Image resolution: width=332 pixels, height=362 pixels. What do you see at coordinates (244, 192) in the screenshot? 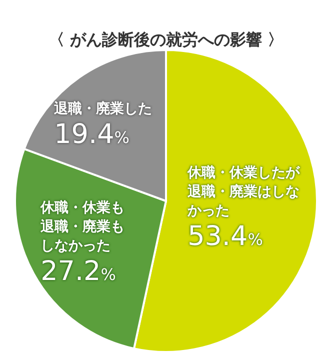
I see `slice-label: 休職・休業したが退職・廃業はしなかった` at bounding box center [244, 192].